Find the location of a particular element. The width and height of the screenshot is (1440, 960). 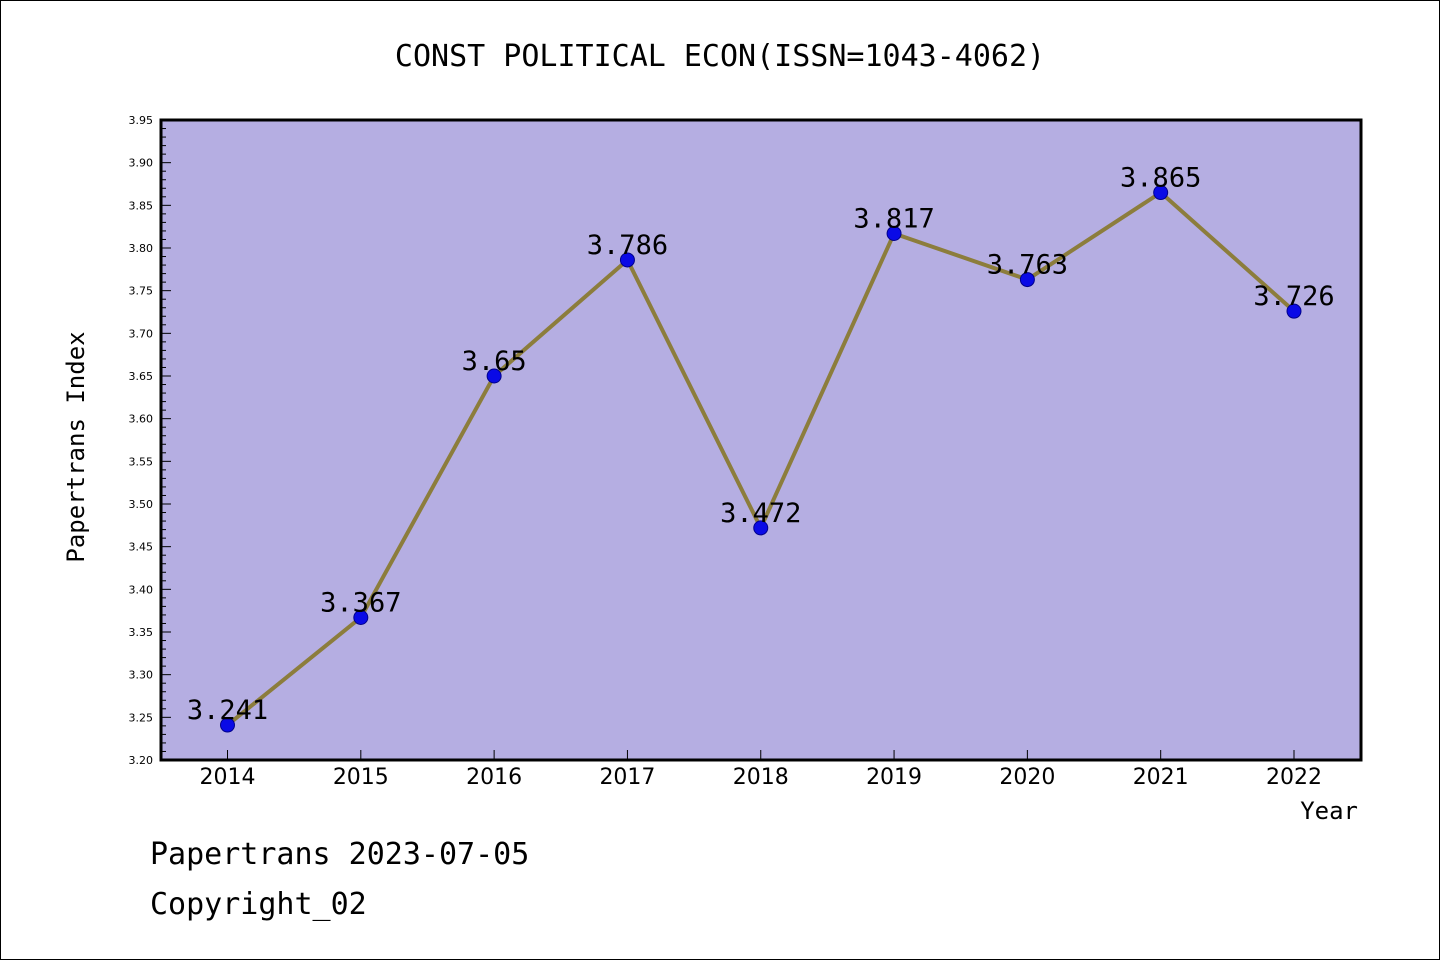

x-tick-label: 2018 is located at coordinates (761, 777).